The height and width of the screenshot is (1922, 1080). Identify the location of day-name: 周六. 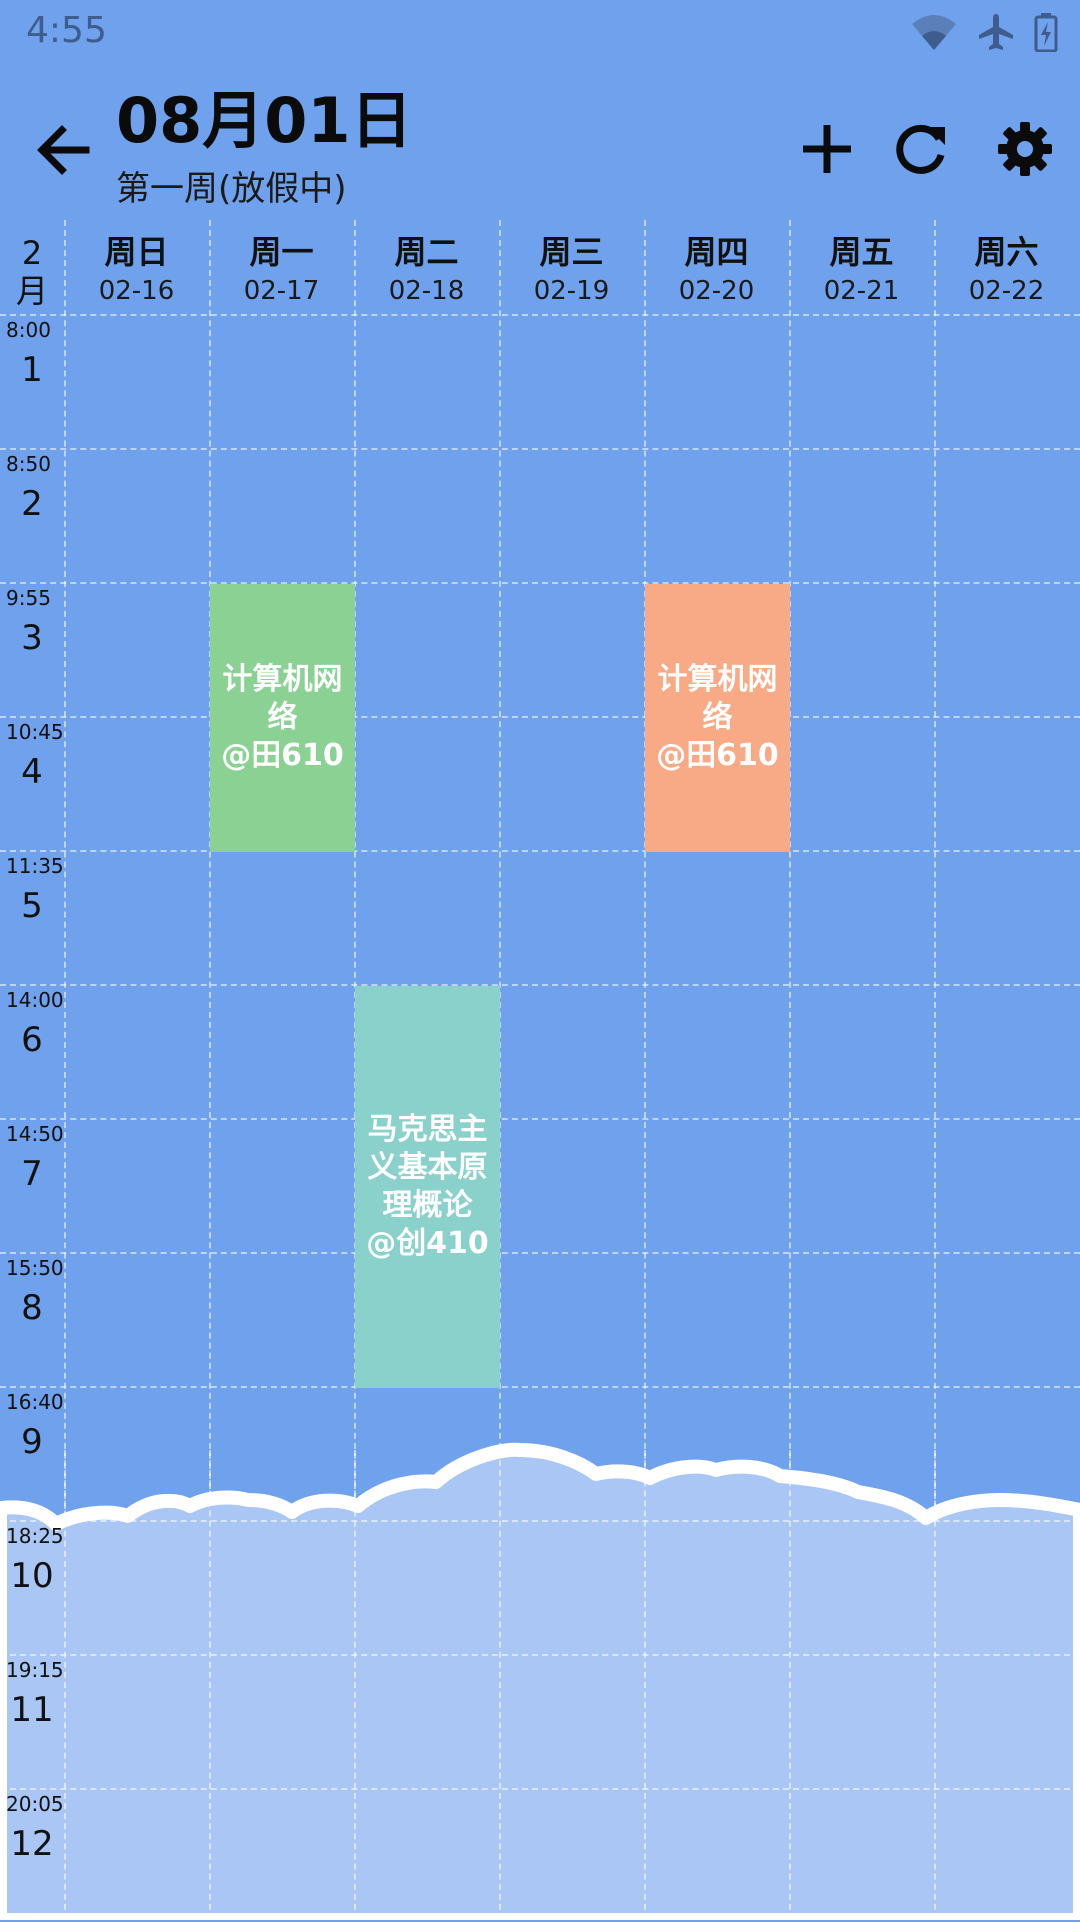
(1006, 252).